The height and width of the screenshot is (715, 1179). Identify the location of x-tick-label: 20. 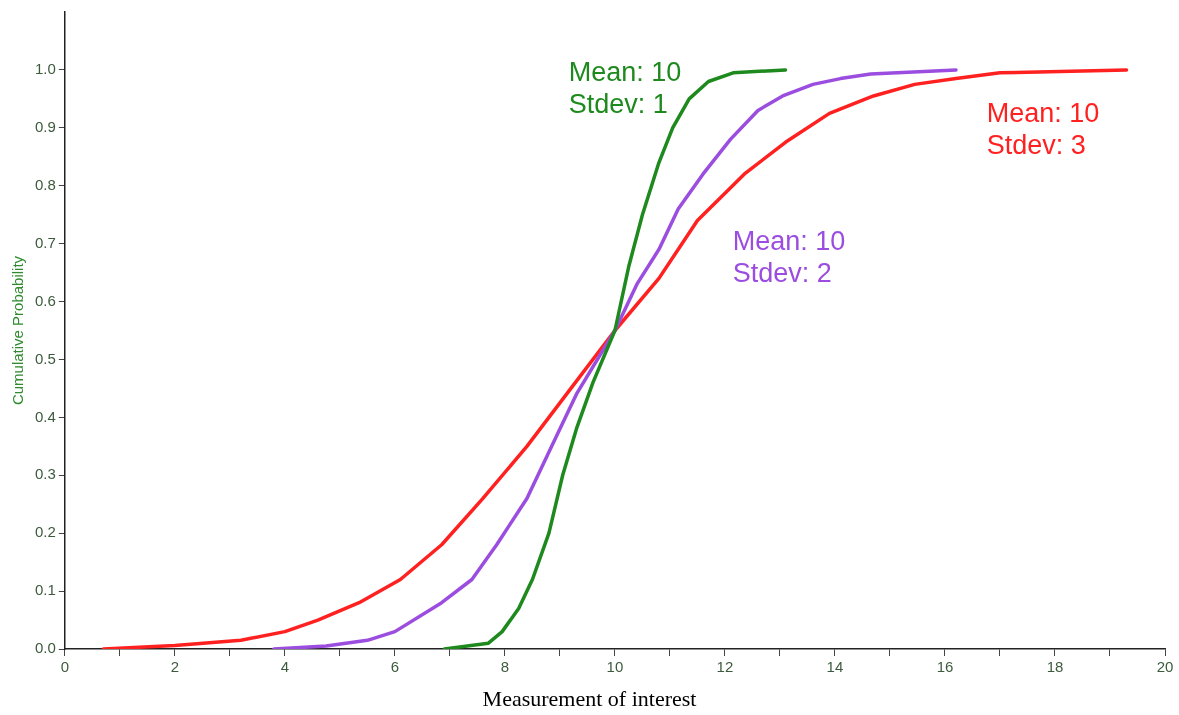
(1165, 667).